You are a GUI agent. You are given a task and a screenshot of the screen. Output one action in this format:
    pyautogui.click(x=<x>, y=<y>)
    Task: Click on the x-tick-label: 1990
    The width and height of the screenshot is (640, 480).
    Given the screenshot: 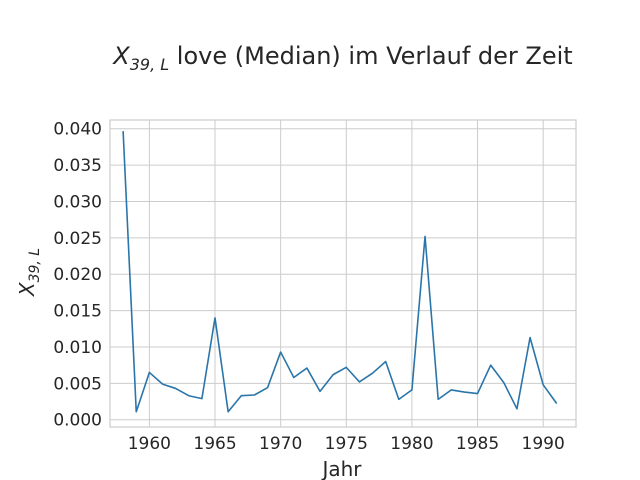 What is the action you would take?
    pyautogui.click(x=543, y=444)
    